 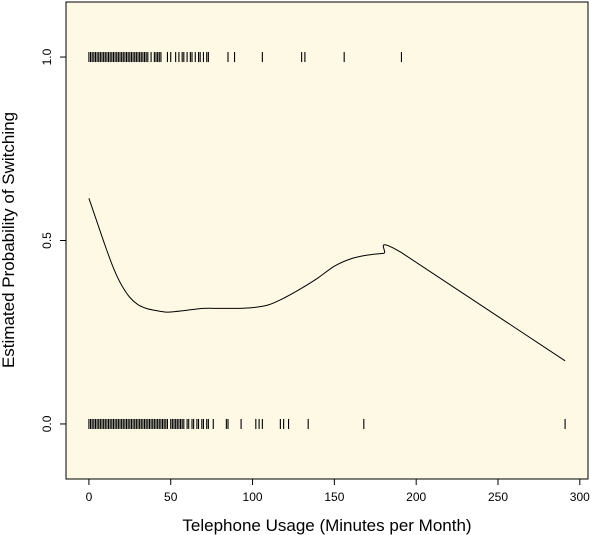 What do you see at coordinates (580, 497) in the screenshot?
I see `x-tick-label: 300` at bounding box center [580, 497].